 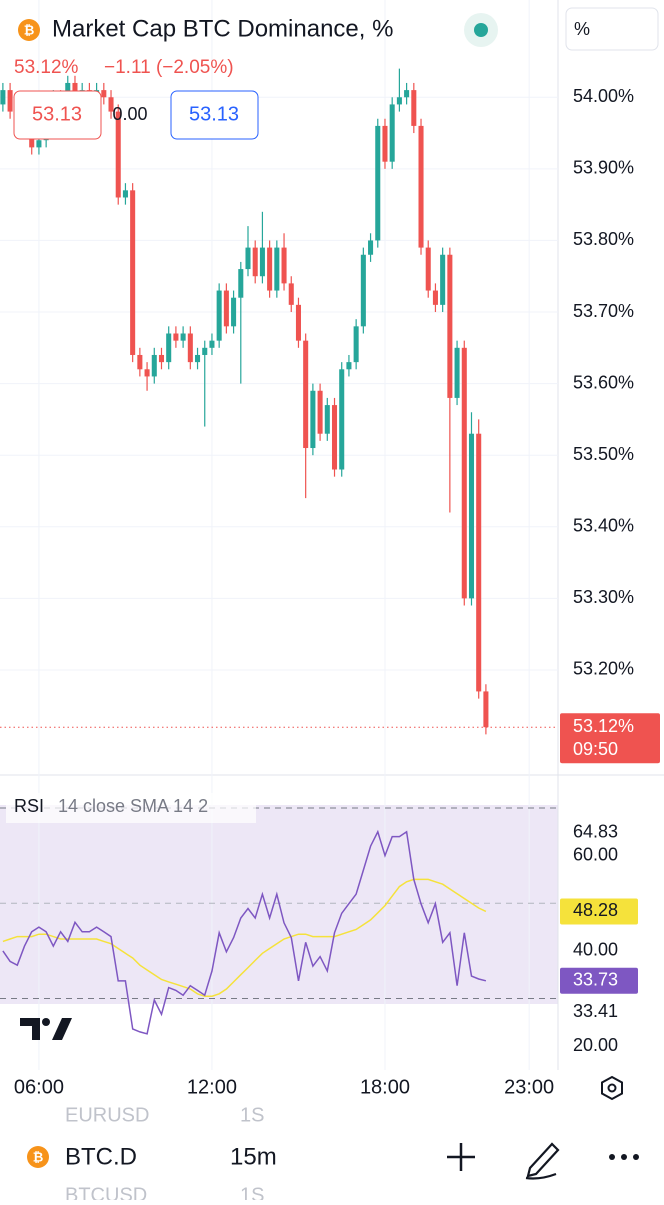 What do you see at coordinates (253, 1156) in the screenshot?
I see `interval: 15m` at bounding box center [253, 1156].